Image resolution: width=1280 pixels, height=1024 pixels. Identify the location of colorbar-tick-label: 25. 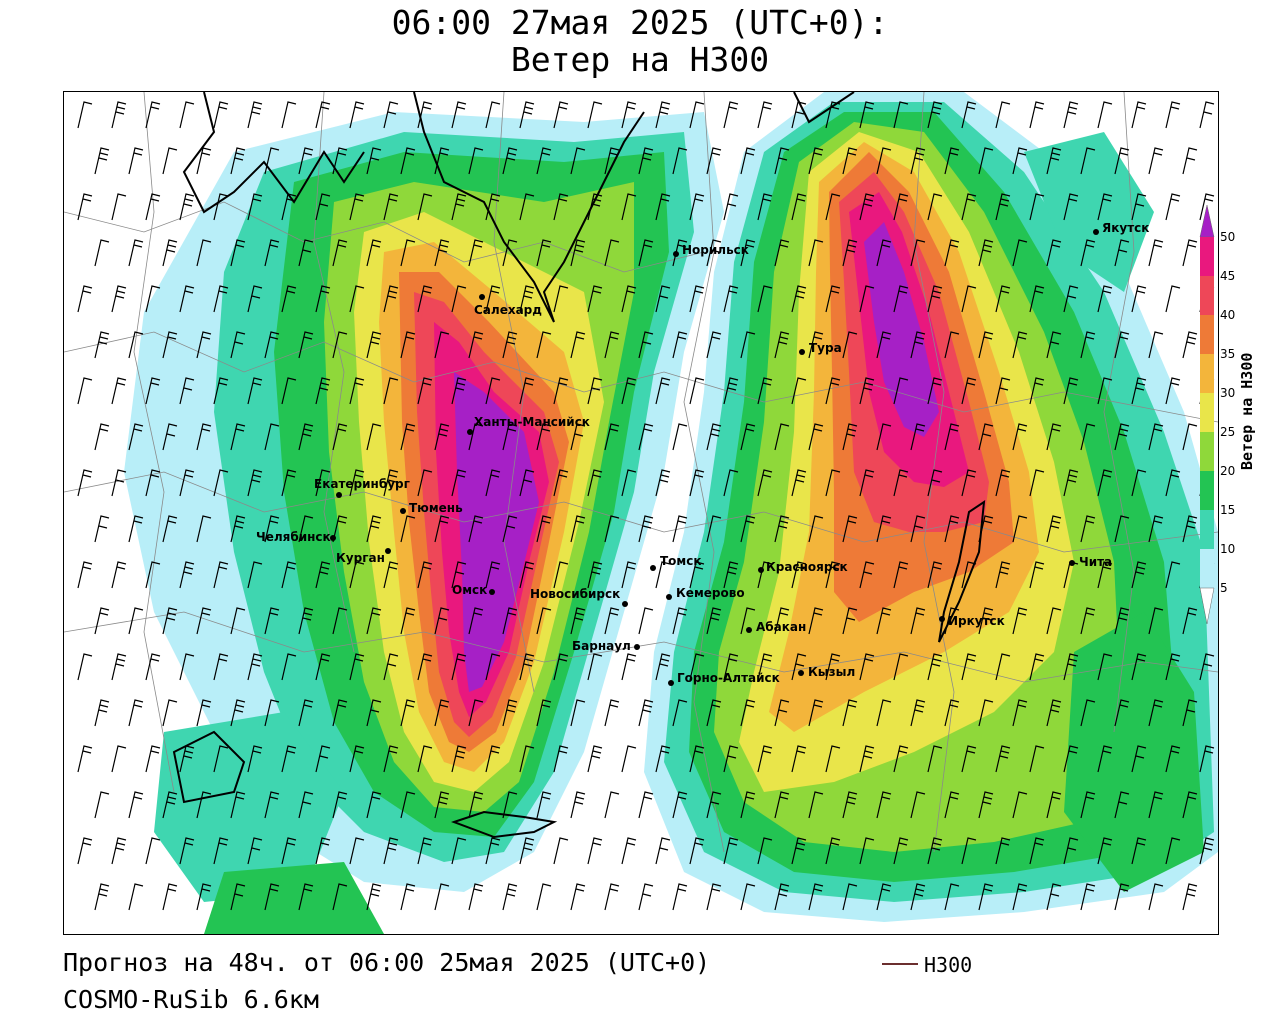
(1227, 432).